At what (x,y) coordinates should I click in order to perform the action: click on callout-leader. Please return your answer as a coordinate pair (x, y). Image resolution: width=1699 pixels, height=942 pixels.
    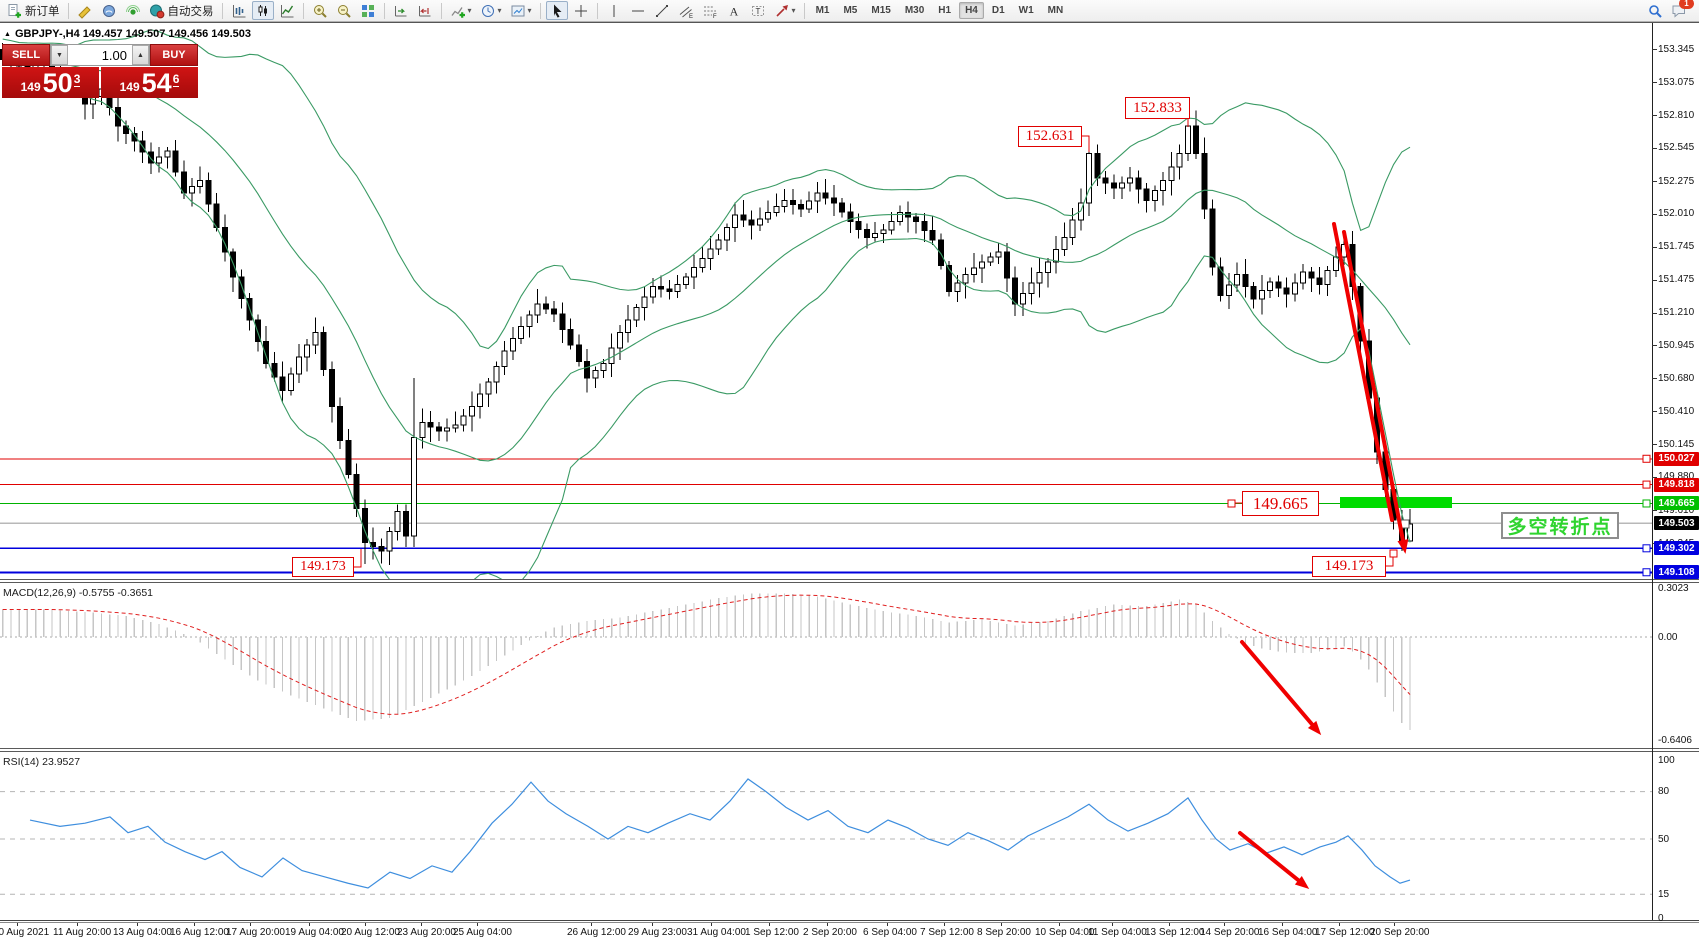
    Looking at the image, I should click on (1086, 143).